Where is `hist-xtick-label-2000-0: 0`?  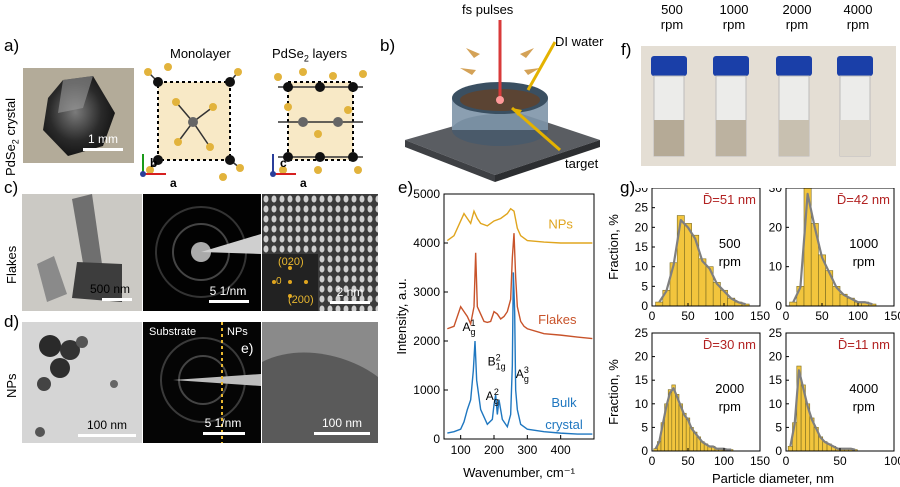
hist-xtick-label-2000-0: 0 is located at coordinates (652, 461).